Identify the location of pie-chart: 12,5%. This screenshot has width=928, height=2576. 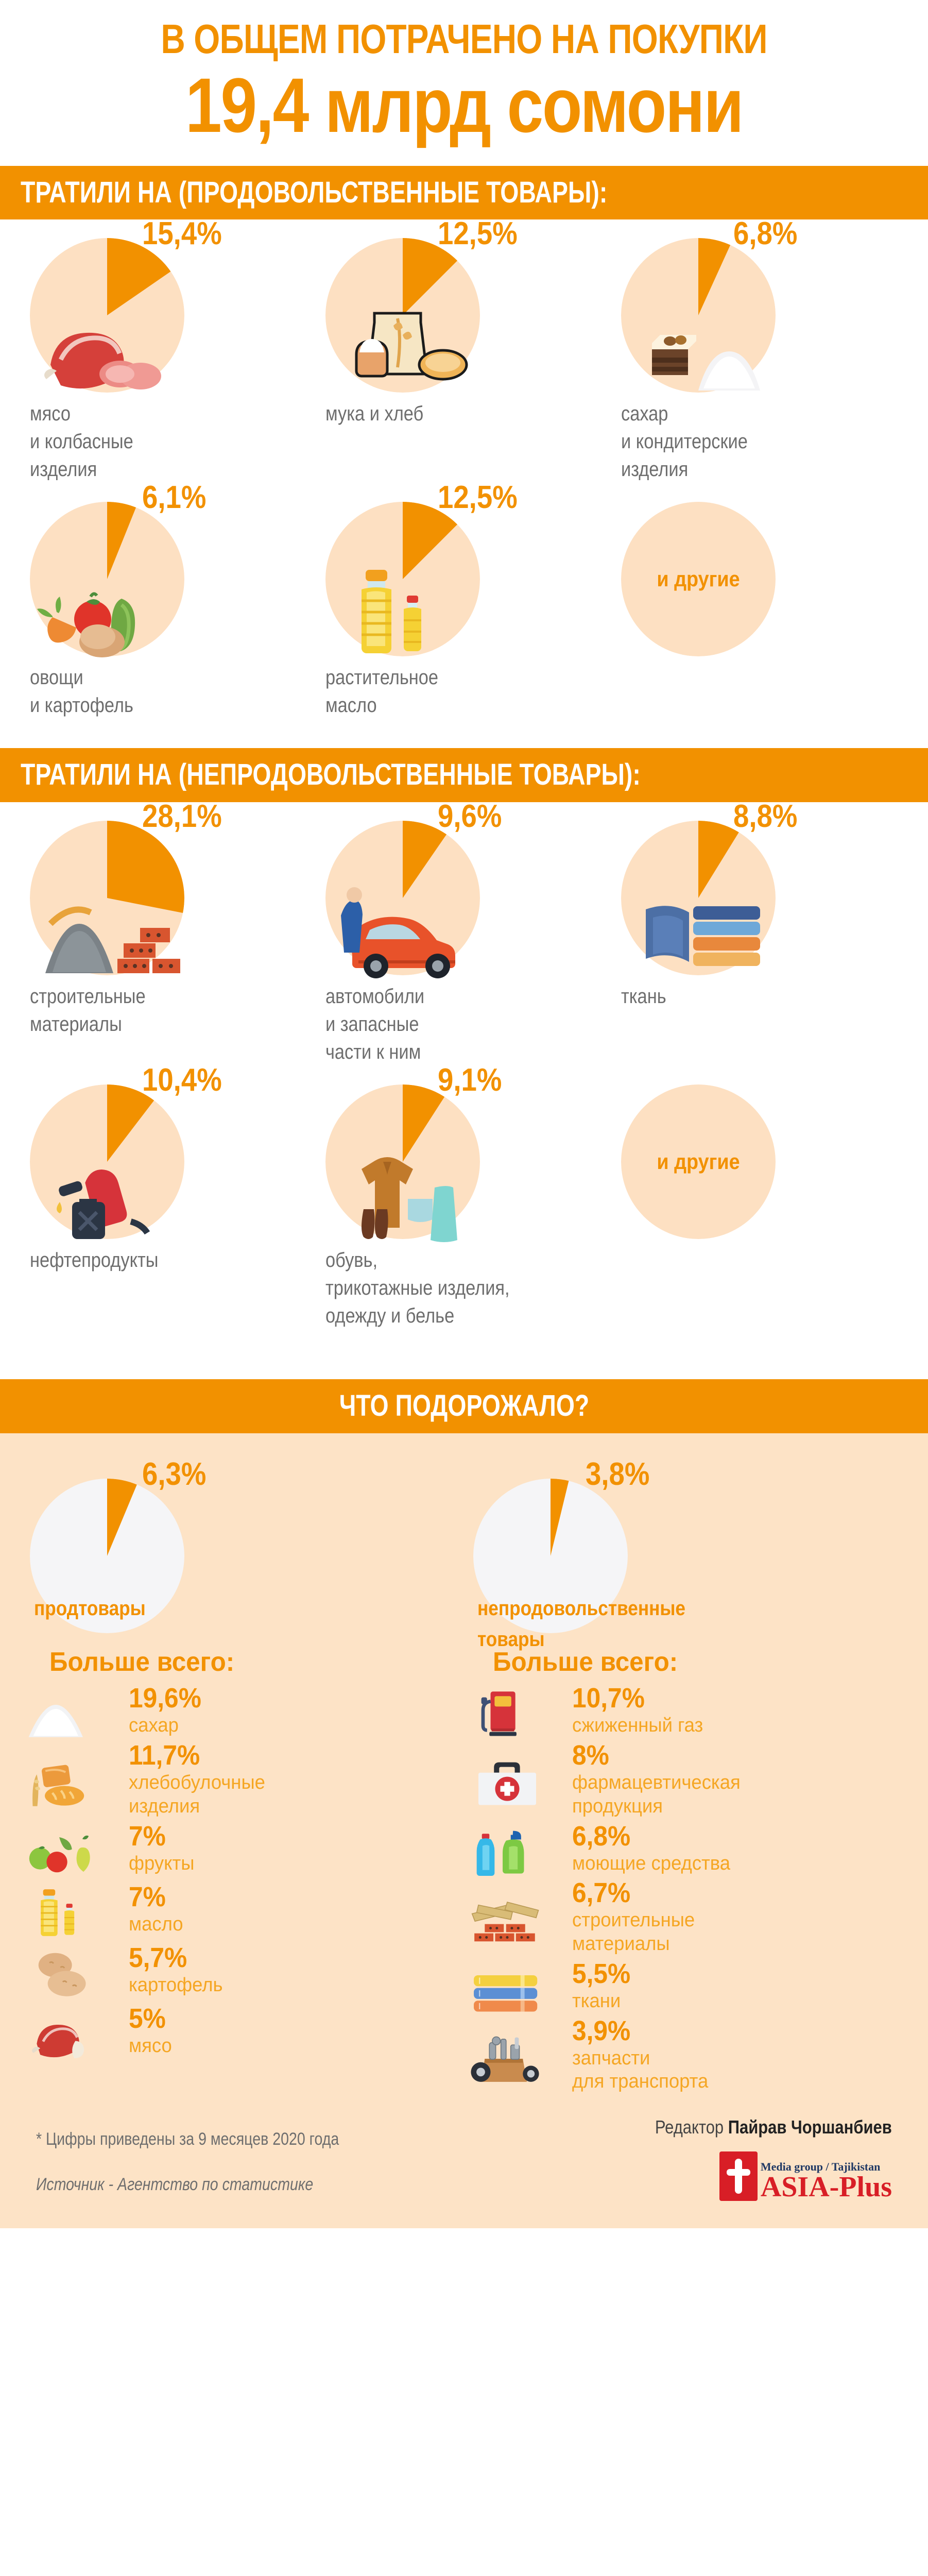
(421, 568).